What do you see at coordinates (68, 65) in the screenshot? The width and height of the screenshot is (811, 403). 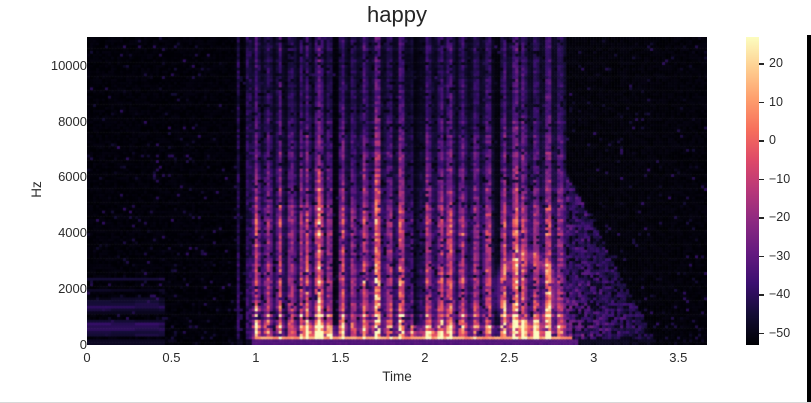 I see `y-tick-label: 10000` at bounding box center [68, 65].